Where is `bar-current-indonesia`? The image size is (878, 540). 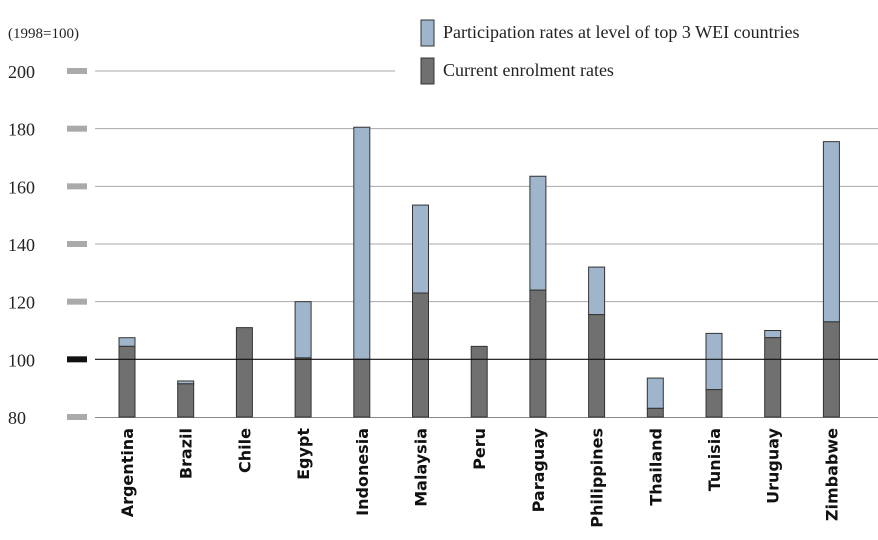
bar-current-indonesia is located at coordinates (362, 388).